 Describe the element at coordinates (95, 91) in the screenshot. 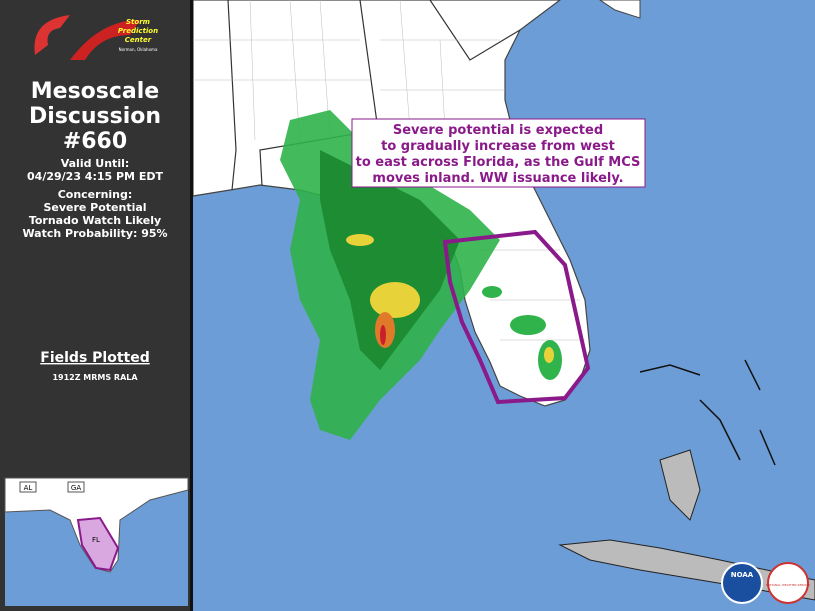

I see `title: Mesoscale` at that location.